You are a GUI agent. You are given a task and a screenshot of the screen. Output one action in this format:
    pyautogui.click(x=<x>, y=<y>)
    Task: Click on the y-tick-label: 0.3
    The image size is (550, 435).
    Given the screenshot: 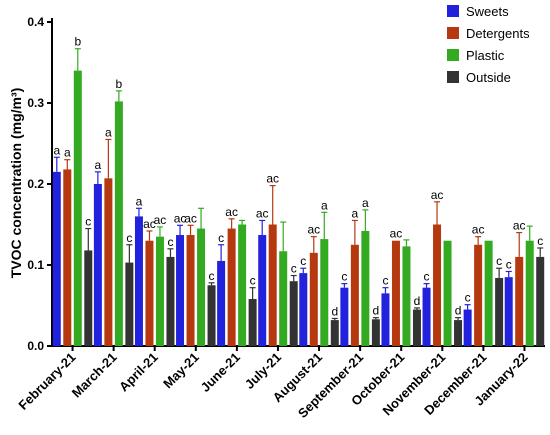 What is the action you would take?
    pyautogui.click(x=35, y=103)
    